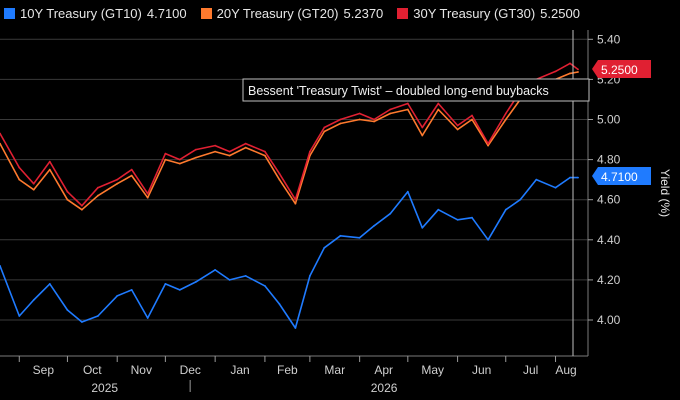 This screenshot has width=680, height=400. I want to click on x-tick-label: Jun, so click(481, 370).